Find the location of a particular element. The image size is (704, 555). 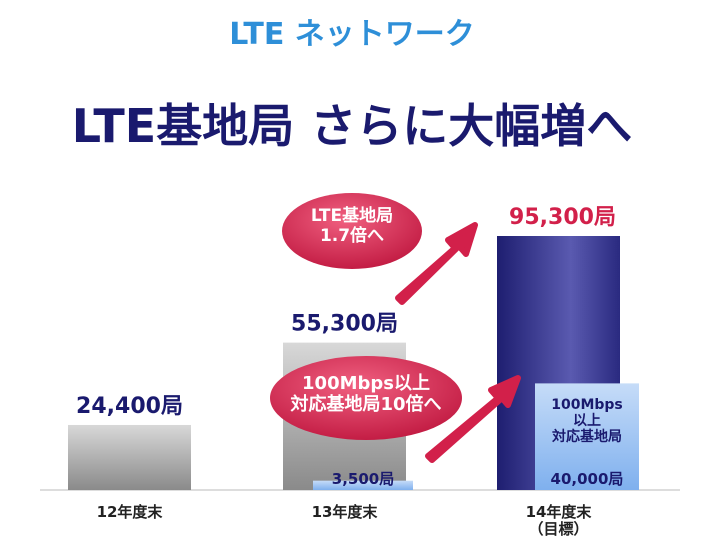

chart-title: LTE基地局 さらに大幅増へ is located at coordinates (352, 126).